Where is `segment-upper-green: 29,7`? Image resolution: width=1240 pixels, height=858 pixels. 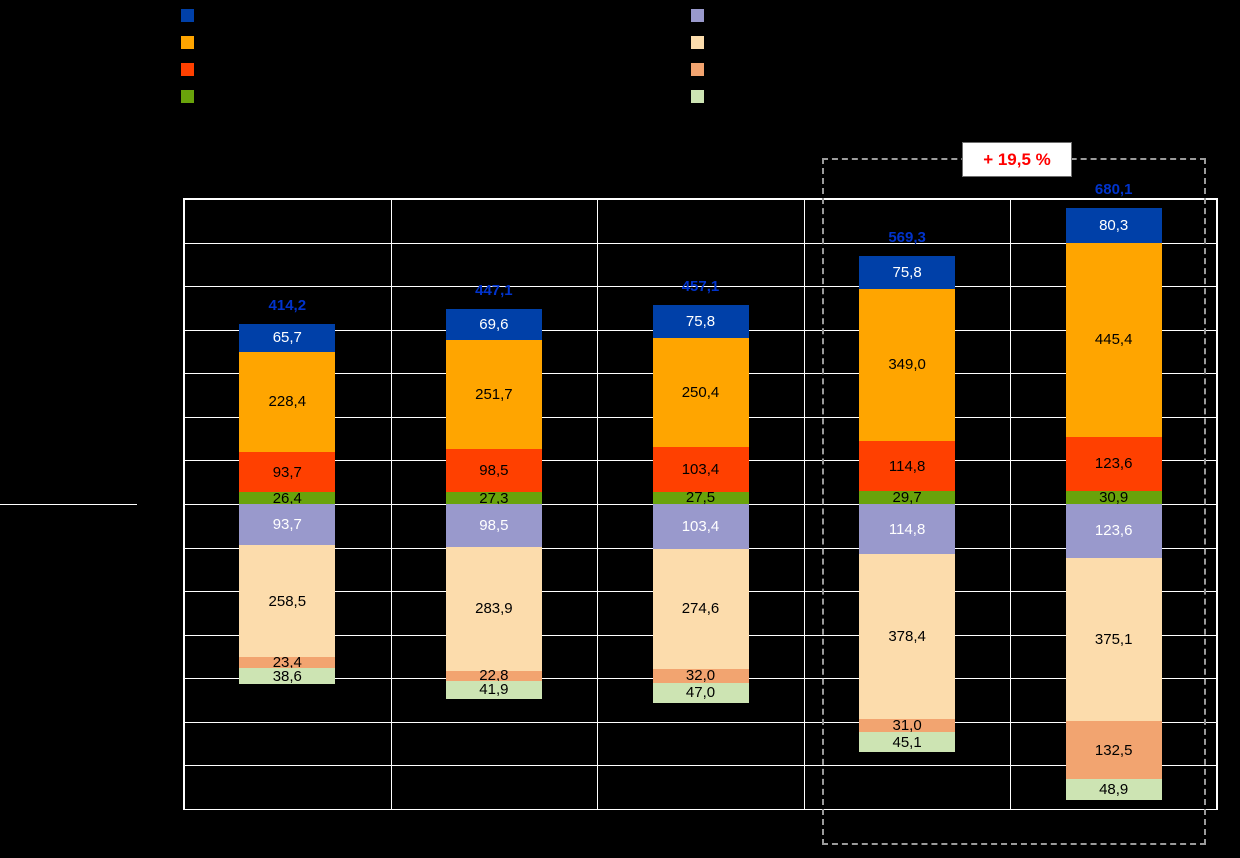
segment-upper-green: 29,7 is located at coordinates (907, 497).